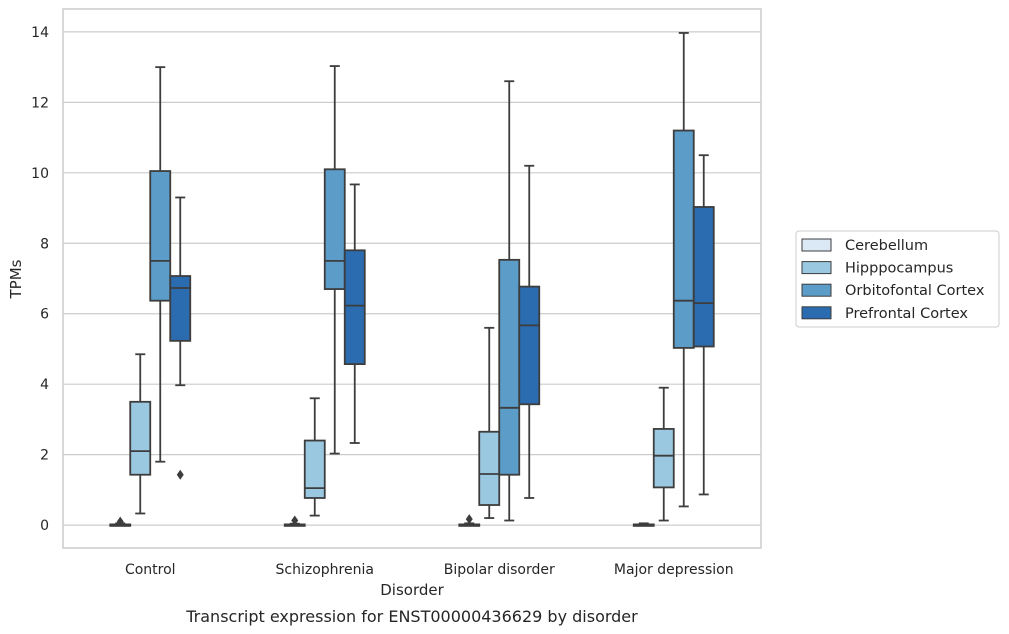 This screenshot has width=1009, height=634. I want to click on box-orbitofontal-cortex-schizophrenia, so click(334, 260).